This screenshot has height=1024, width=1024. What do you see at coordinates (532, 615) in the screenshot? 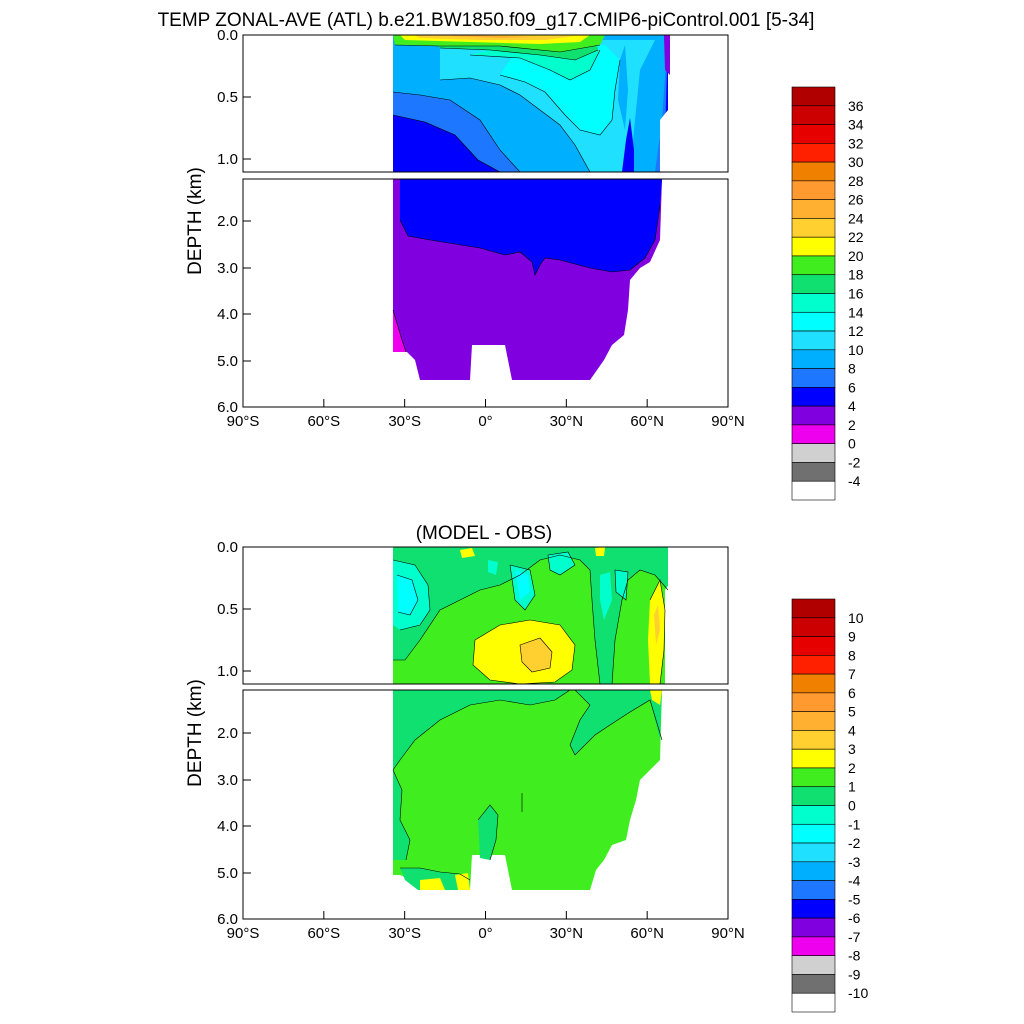
I see `diff-upper-field` at bounding box center [532, 615].